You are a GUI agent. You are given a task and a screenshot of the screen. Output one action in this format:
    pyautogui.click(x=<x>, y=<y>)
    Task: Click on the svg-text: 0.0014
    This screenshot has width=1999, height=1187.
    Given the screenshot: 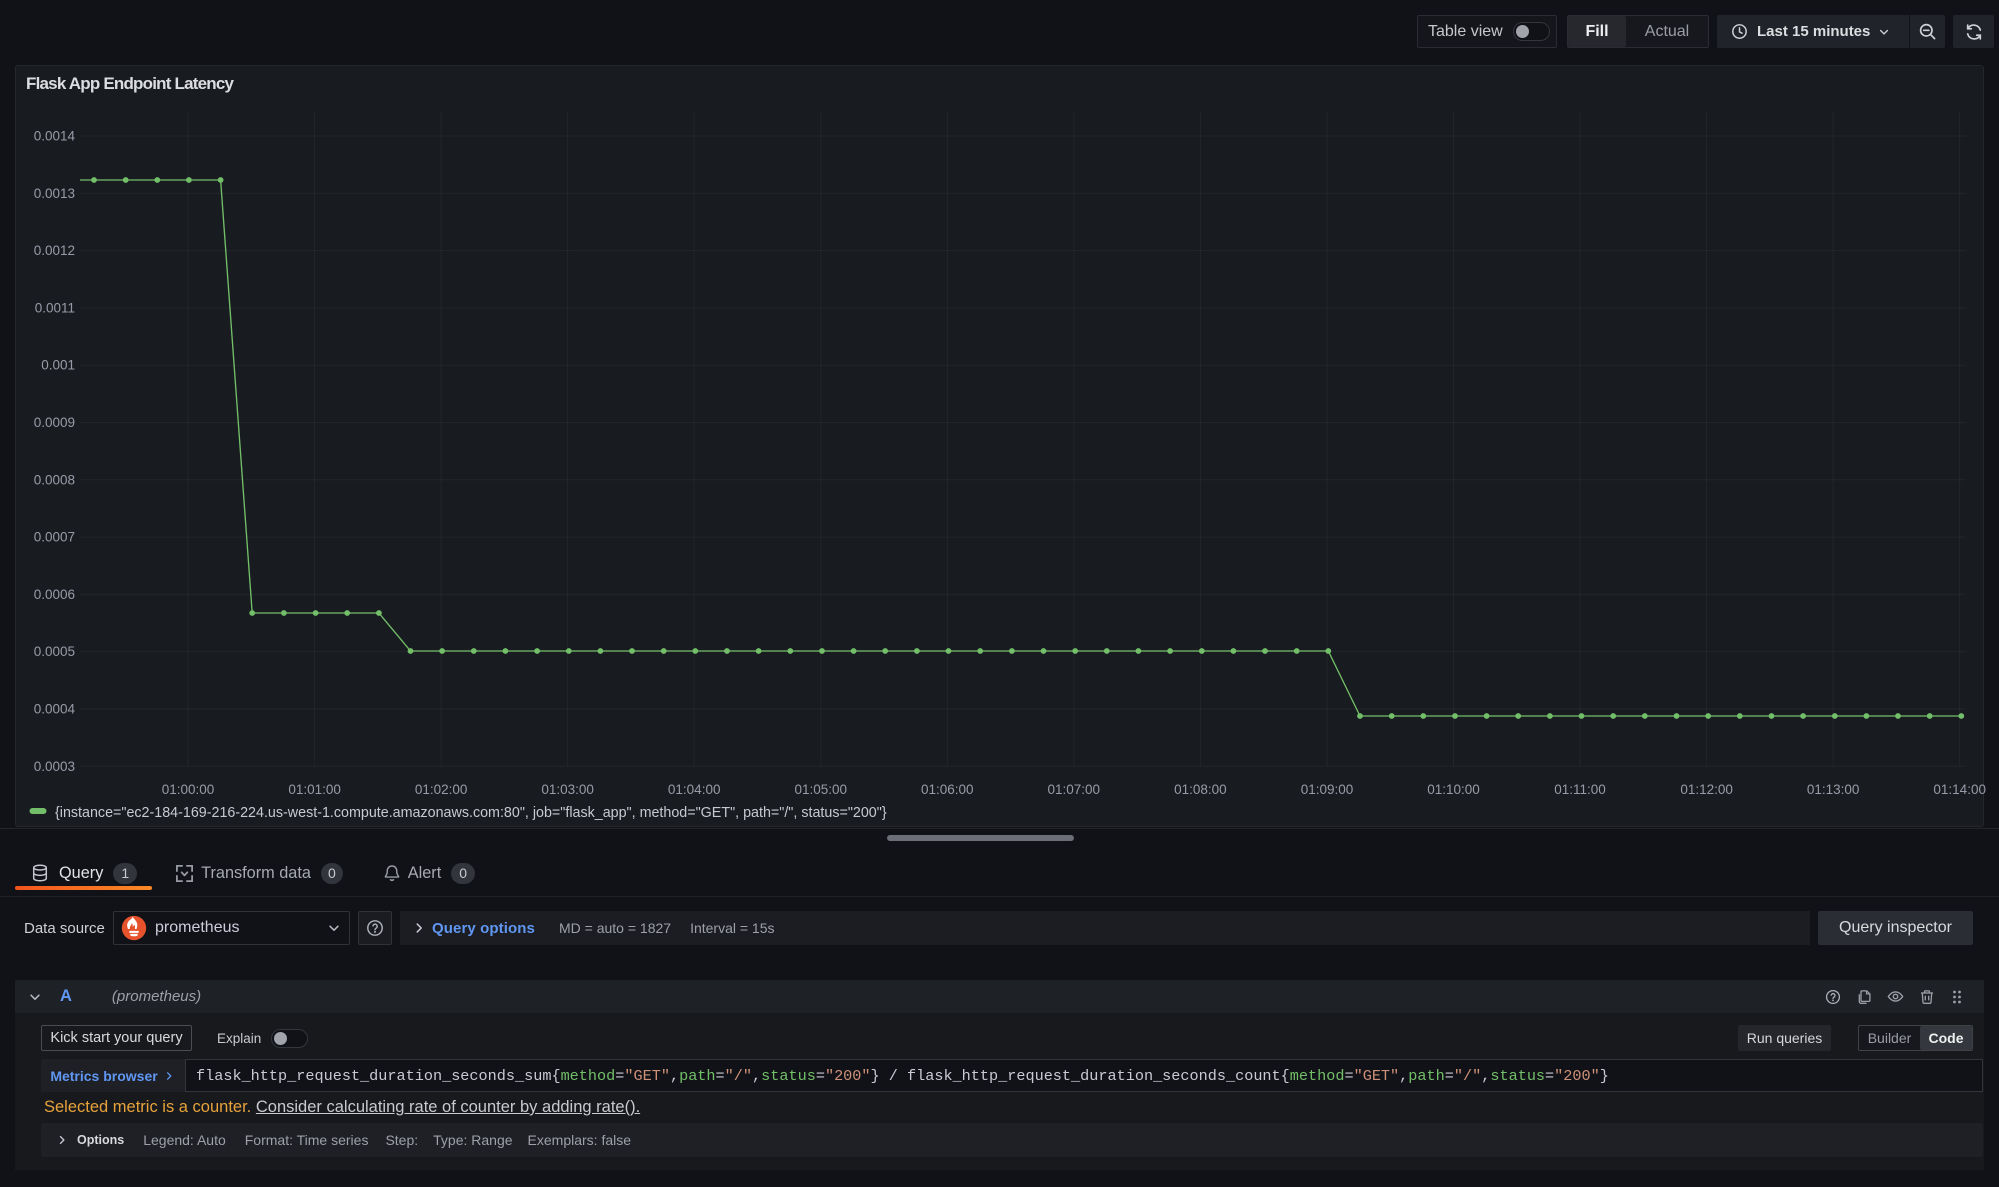 What is the action you would take?
    pyautogui.click(x=55, y=136)
    